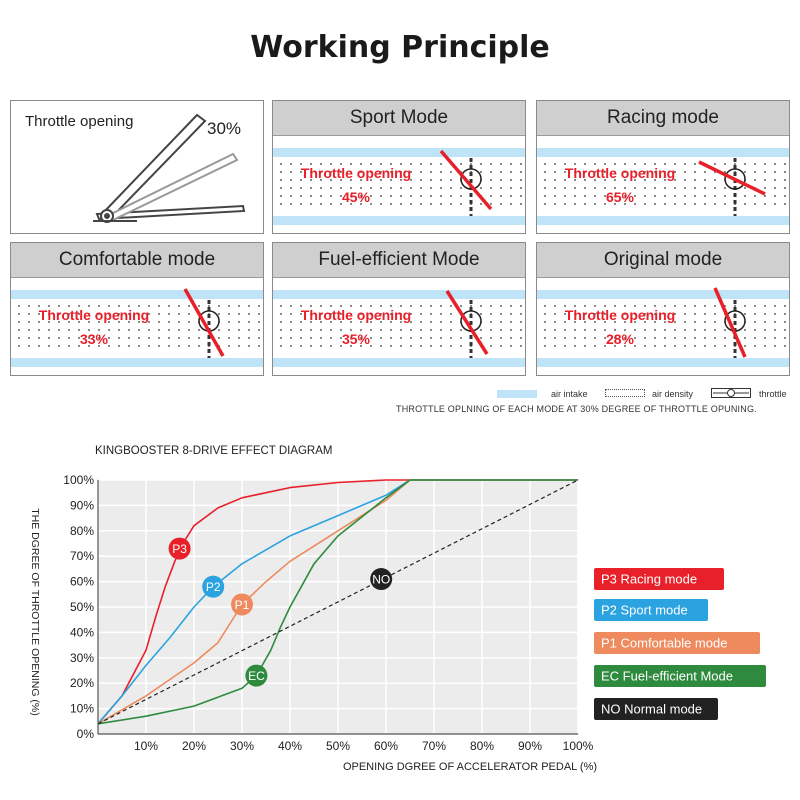 The height and width of the screenshot is (800, 800). What do you see at coordinates (663, 309) in the screenshot?
I see `mode-panel-original: Original mode Throttle opening 28%` at bounding box center [663, 309].